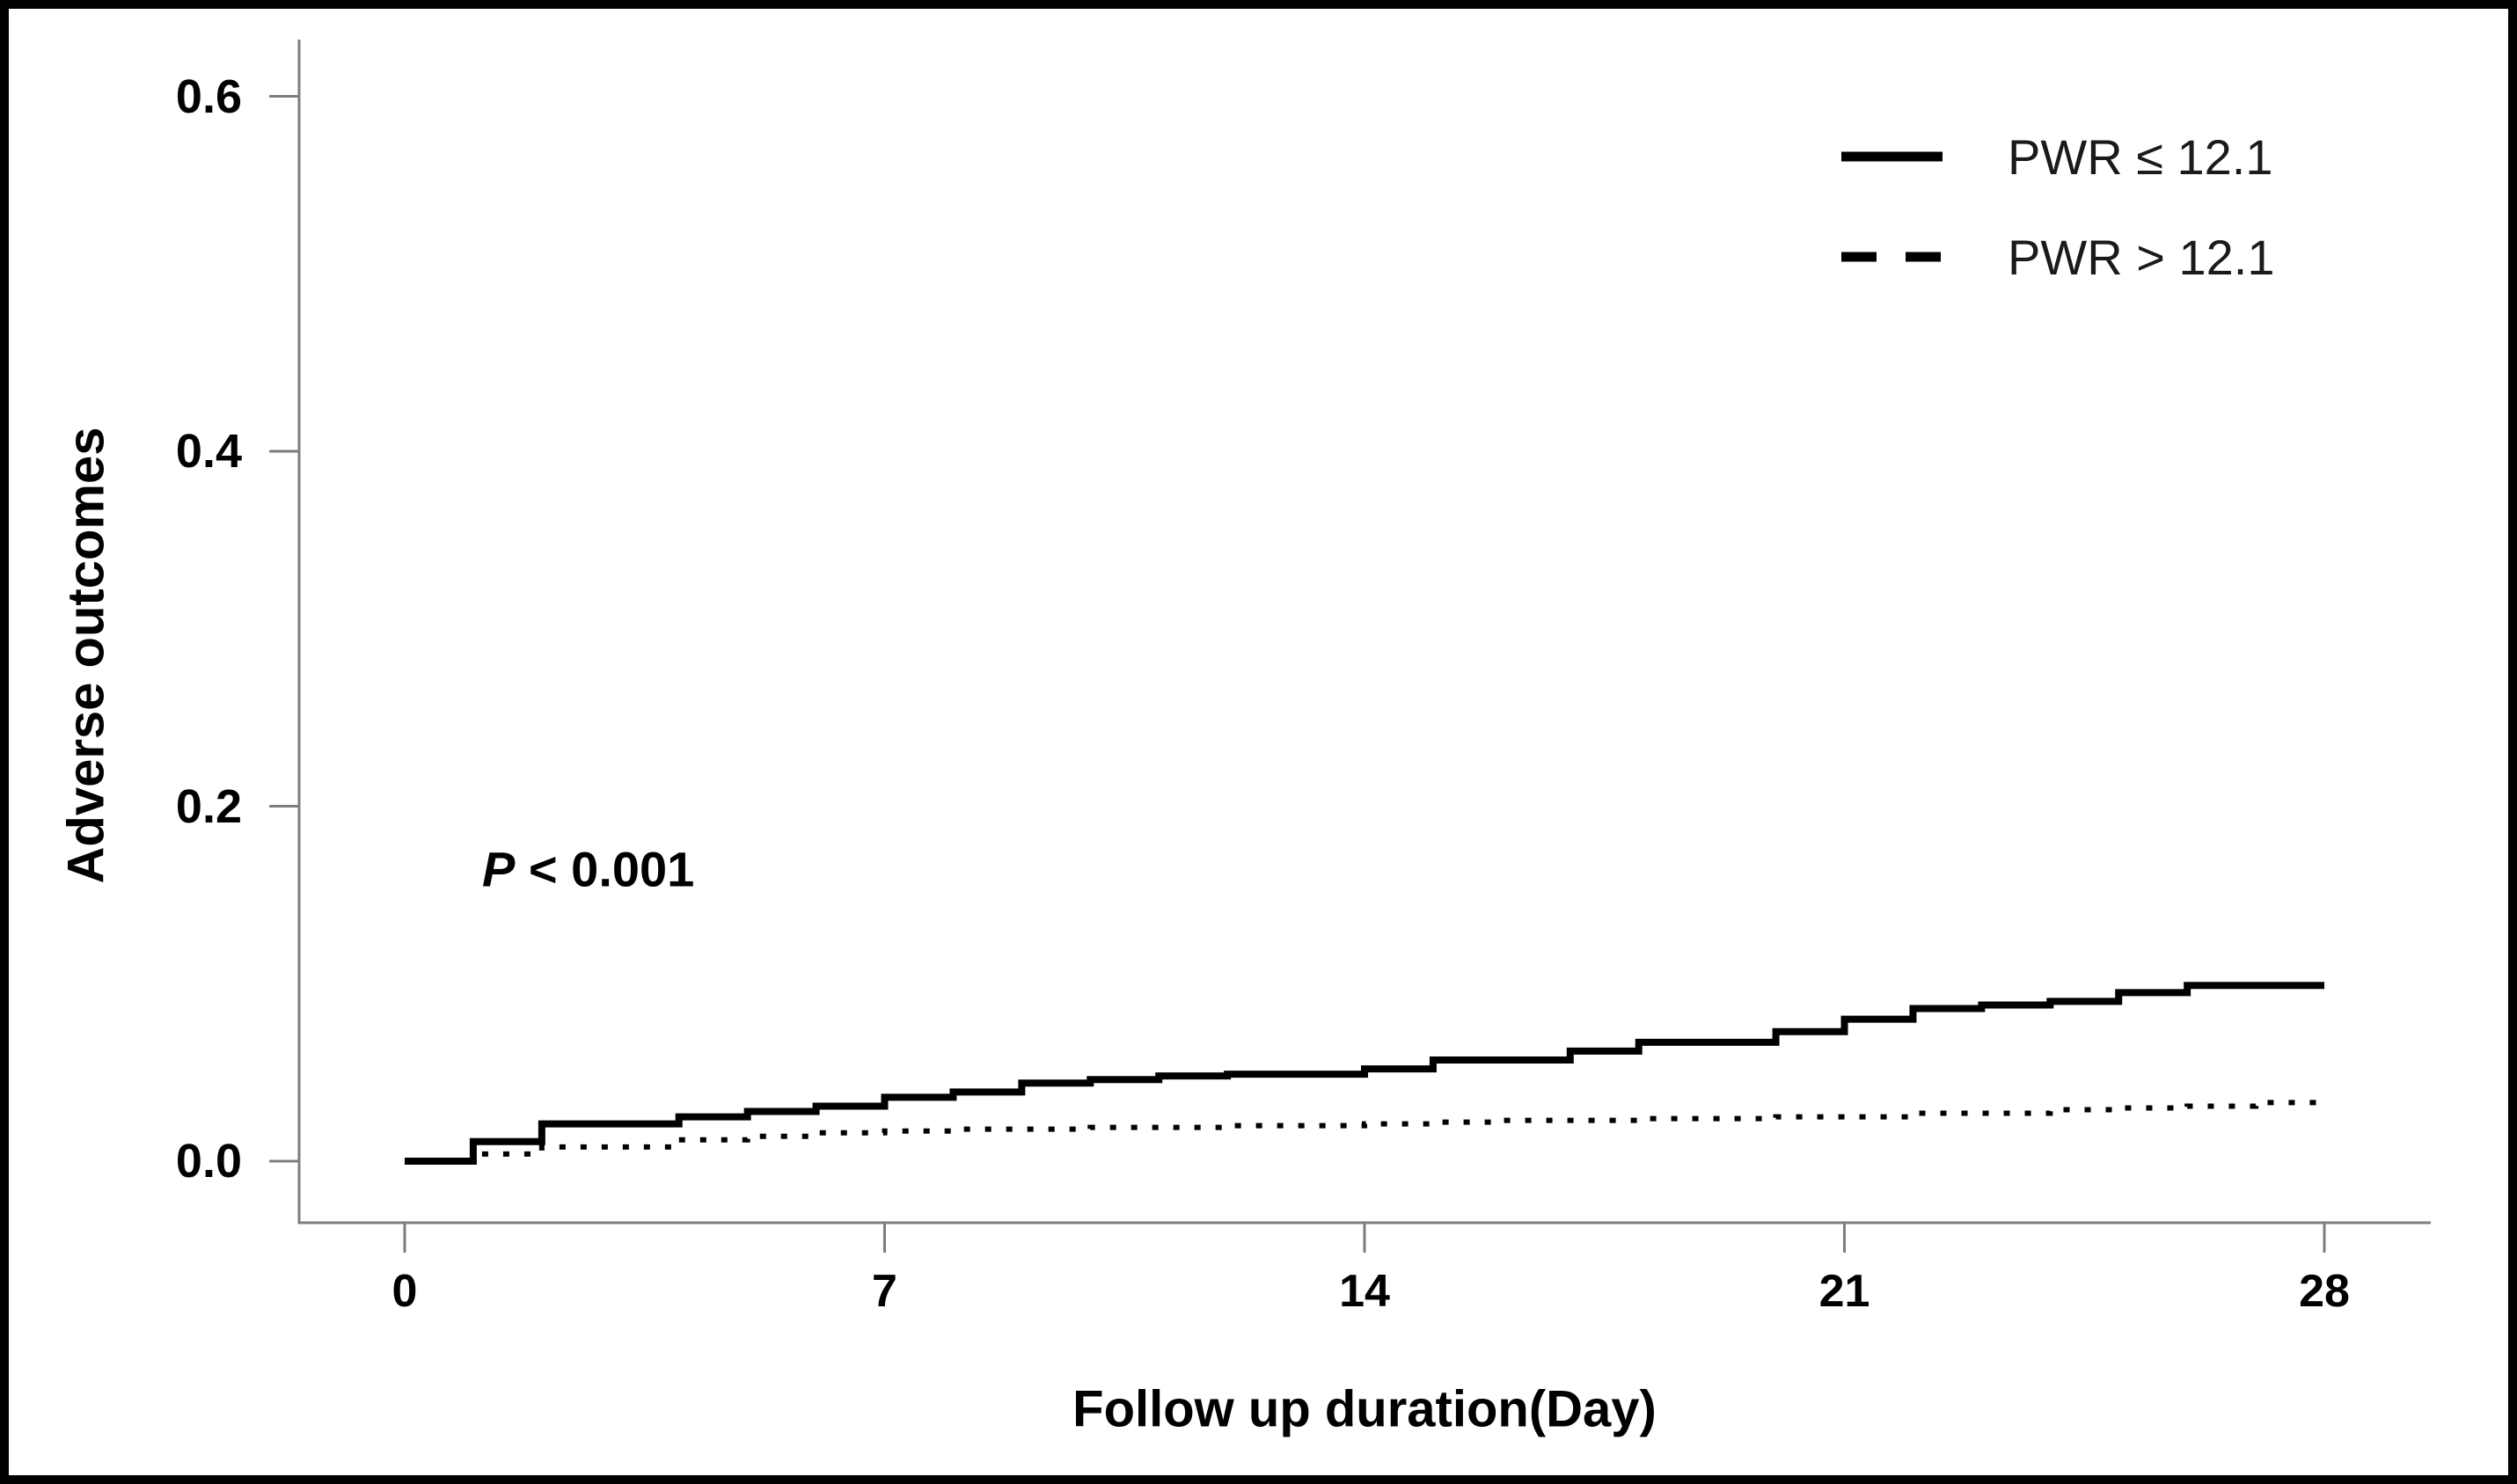 The height and width of the screenshot is (1484, 2517). What do you see at coordinates (1364, 1409) in the screenshot?
I see `x-axis-title: Follow up duration(Day)` at bounding box center [1364, 1409].